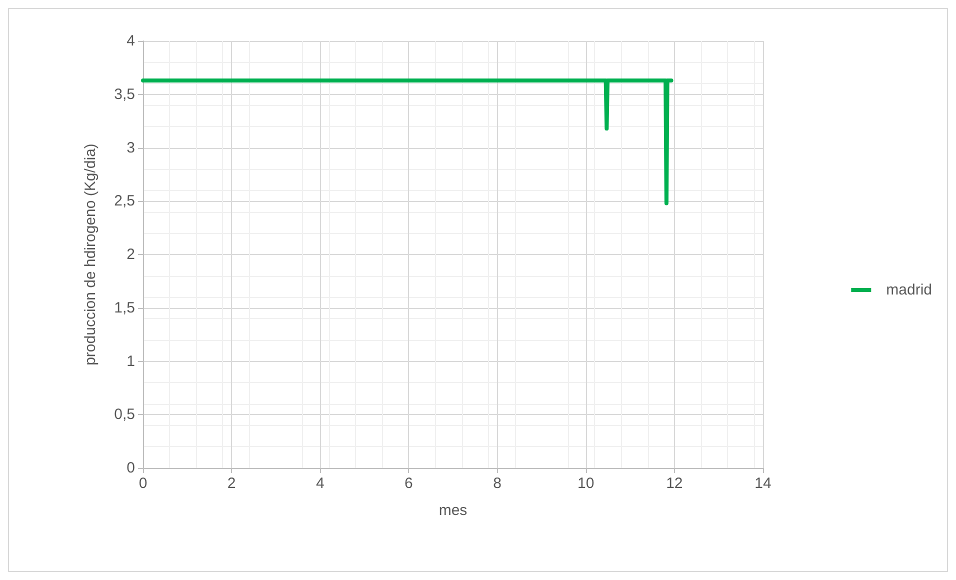 Image resolution: width=956 pixels, height=580 pixels. I want to click on x-axis-title: mes, so click(453, 510).